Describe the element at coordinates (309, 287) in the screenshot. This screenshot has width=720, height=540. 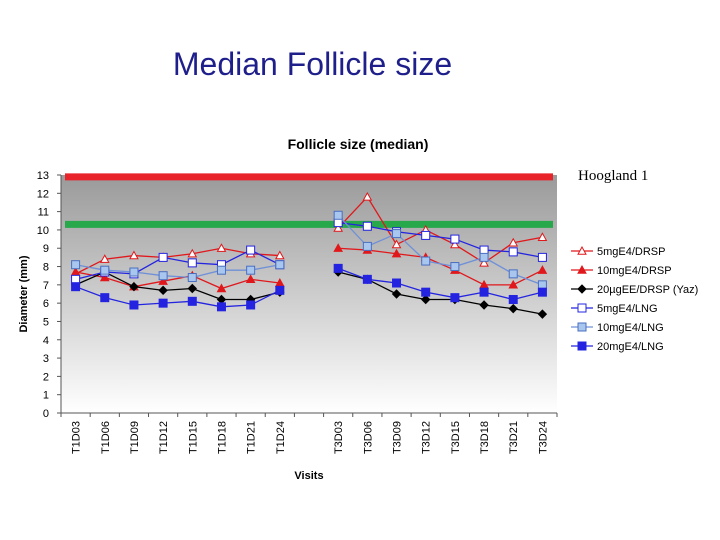
I see `series-20mgE4/LNG` at that location.